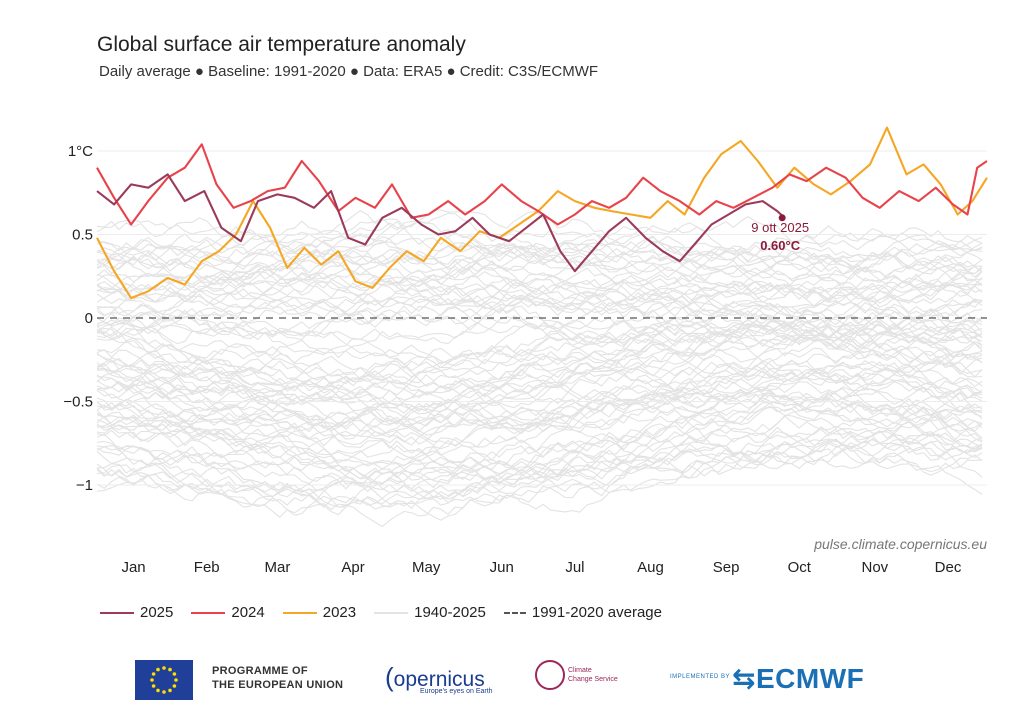  What do you see at coordinates (339, 612) in the screenshot?
I see `legend-label: 2023` at bounding box center [339, 612].